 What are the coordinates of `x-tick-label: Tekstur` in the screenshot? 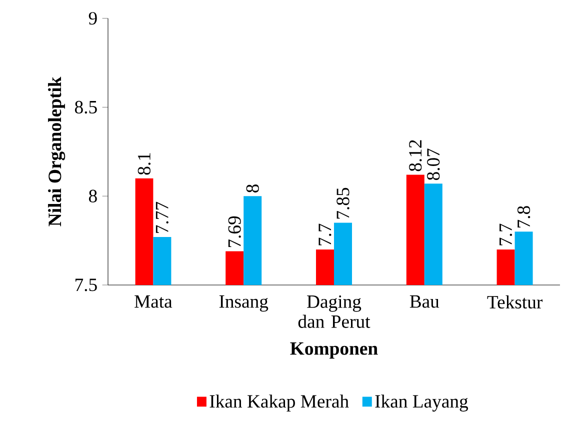 It's located at (515, 302).